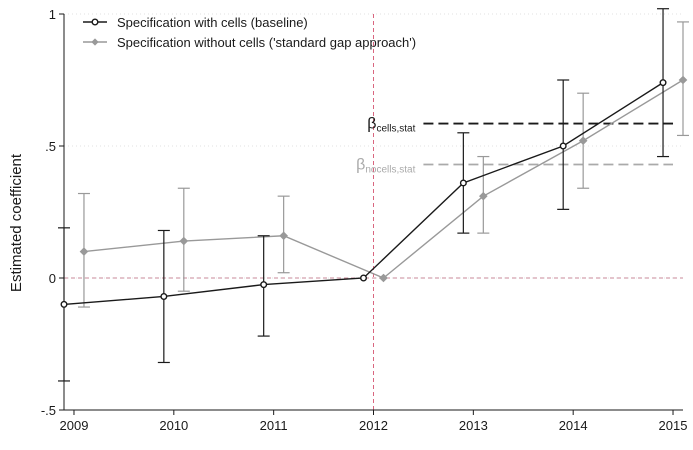 The image size is (693, 450). I want to click on beta-annotation: βcells,stat, so click(391, 125).